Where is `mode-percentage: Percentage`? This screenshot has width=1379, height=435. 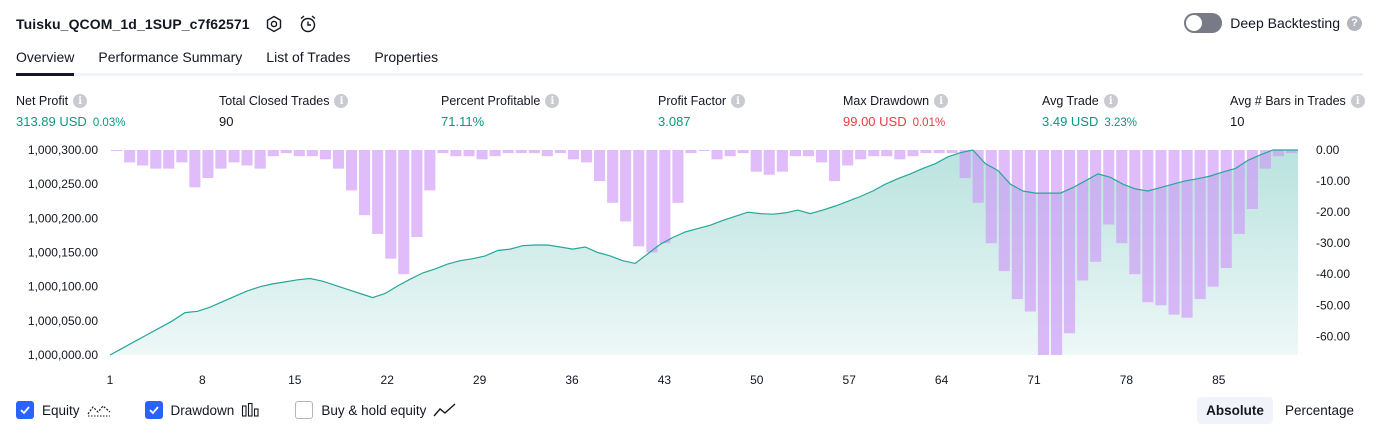
mode-percentage: Percentage is located at coordinates (1319, 410).